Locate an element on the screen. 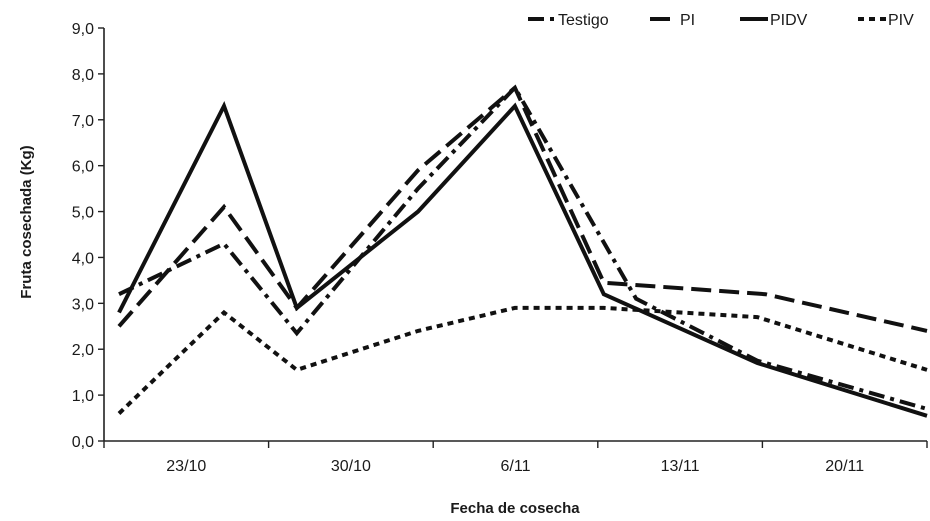  y-tick-label: 6,0 is located at coordinates (83, 167).